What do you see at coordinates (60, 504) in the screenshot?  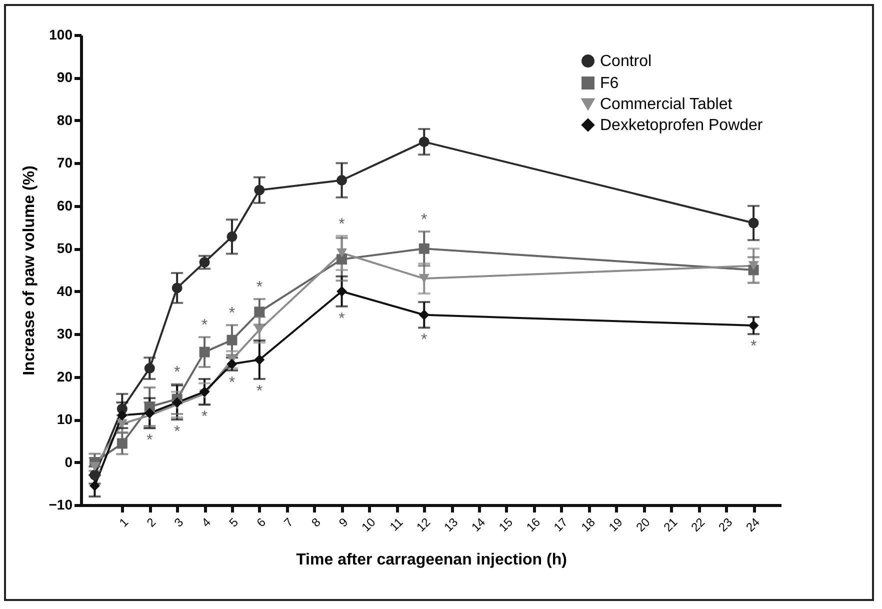 I see `y-tick-label: −10` at bounding box center [60, 504].